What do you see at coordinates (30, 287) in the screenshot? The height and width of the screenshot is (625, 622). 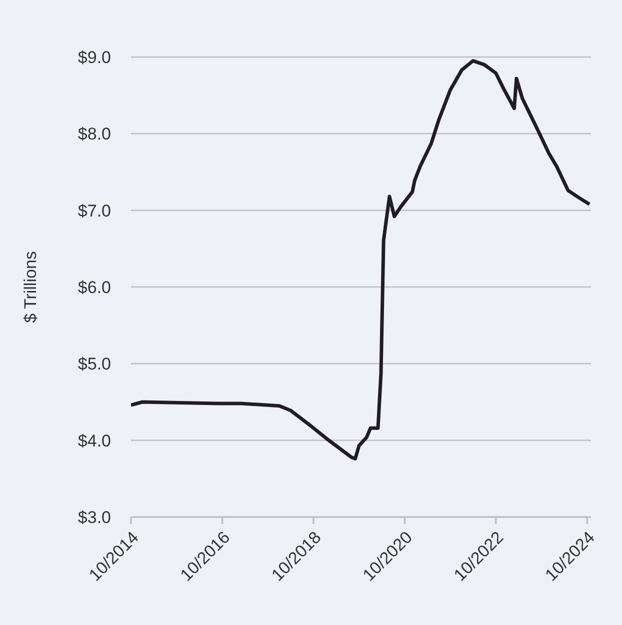 I see `y-axis-title: $ Trillions` at bounding box center [30, 287].